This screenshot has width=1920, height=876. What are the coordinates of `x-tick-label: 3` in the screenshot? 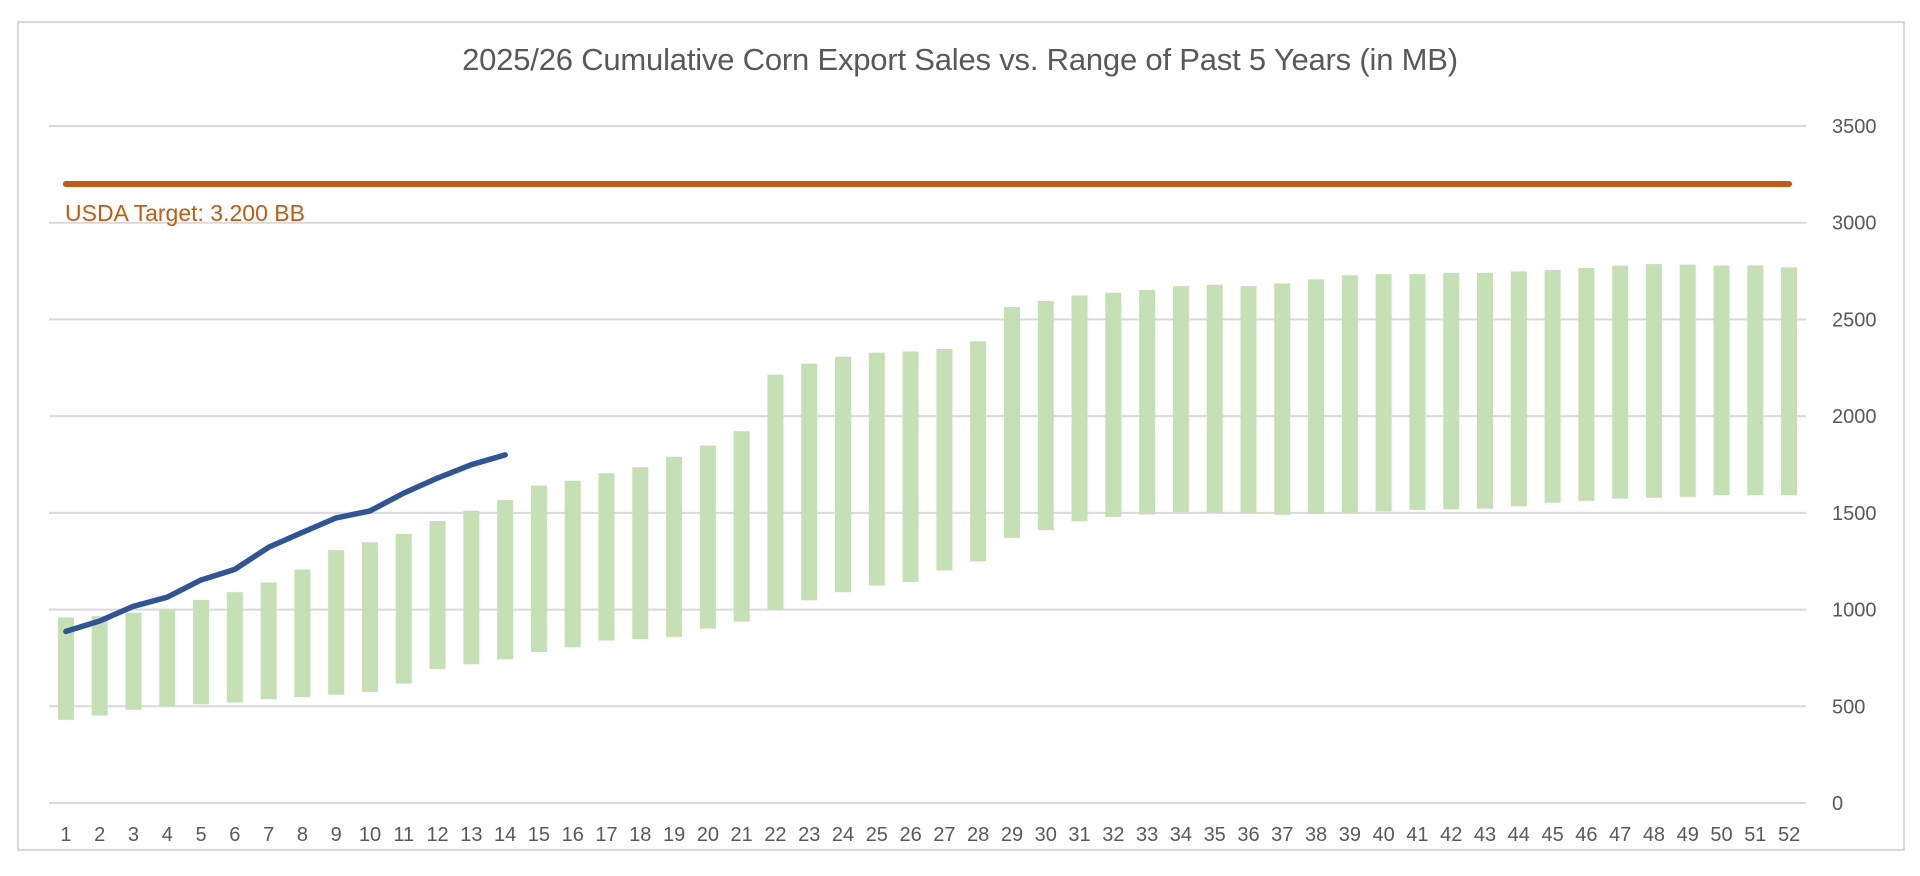 It's located at (133, 835).